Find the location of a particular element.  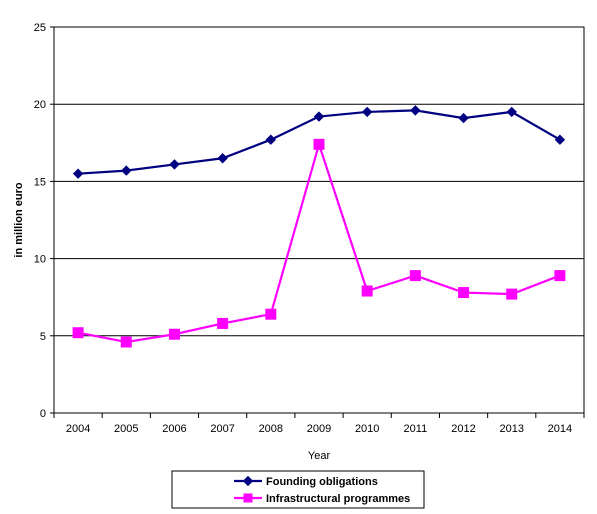

legend-box is located at coordinates (298, 489).